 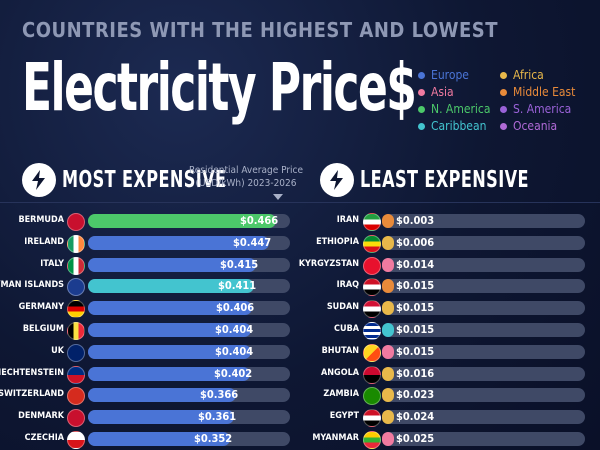 What do you see at coordinates (448, 180) in the screenshot?
I see `least-expensive-header: LEAST EXPENSIVE` at bounding box center [448, 180].